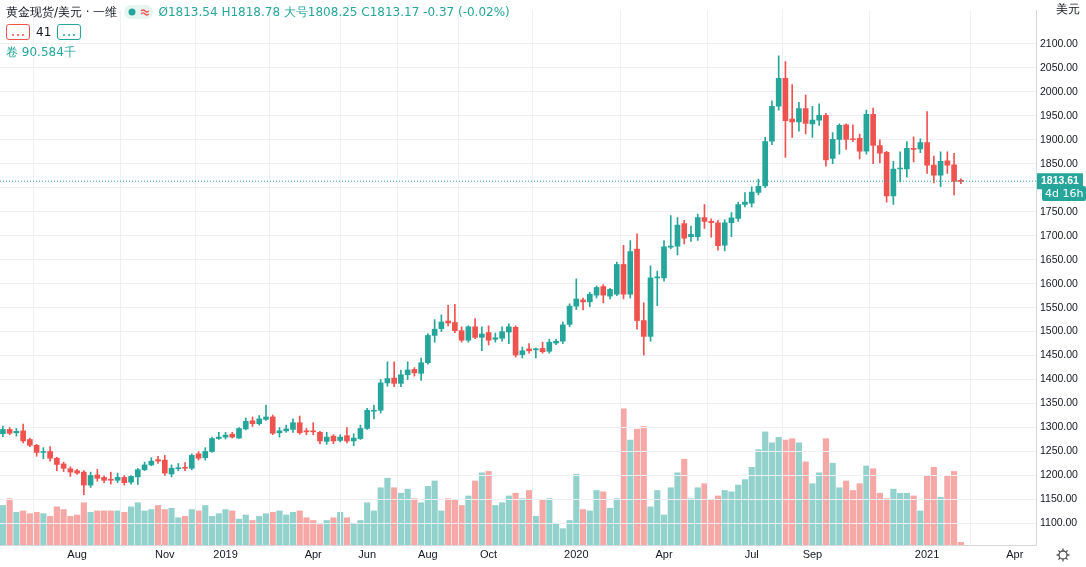  I want to click on x-tick-label: Jun, so click(367, 553).